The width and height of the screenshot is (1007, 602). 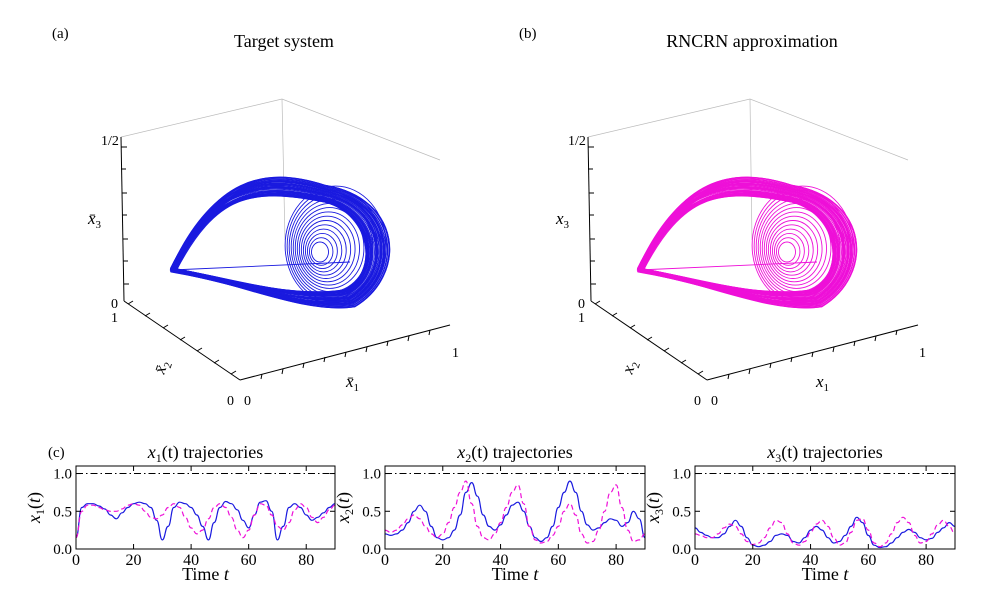 I want to click on panel-c-label: (c), so click(x=56, y=453).